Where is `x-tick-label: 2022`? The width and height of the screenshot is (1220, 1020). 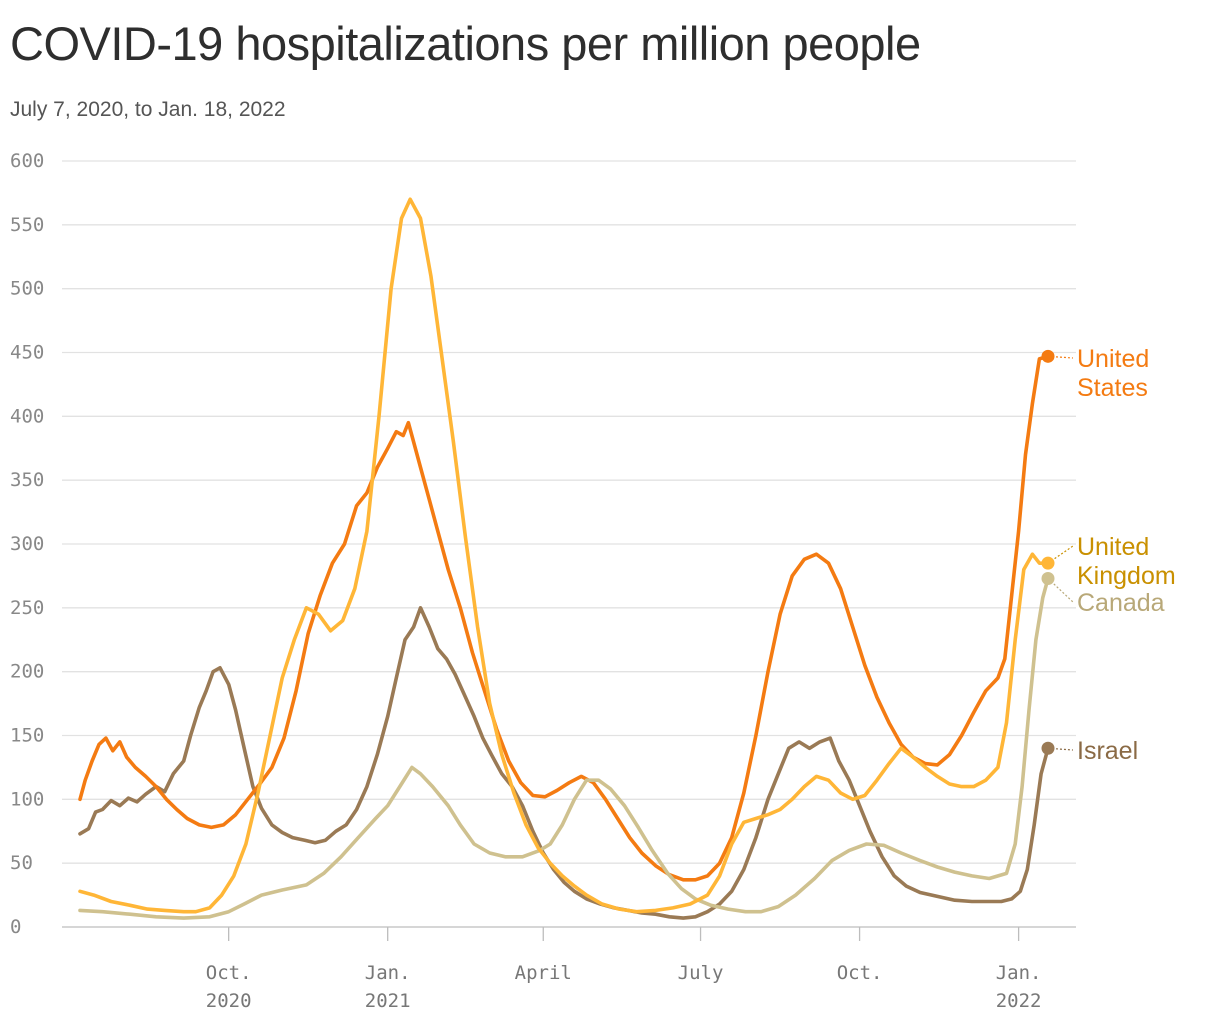
x-tick-label: 2022 is located at coordinates (1019, 1001).